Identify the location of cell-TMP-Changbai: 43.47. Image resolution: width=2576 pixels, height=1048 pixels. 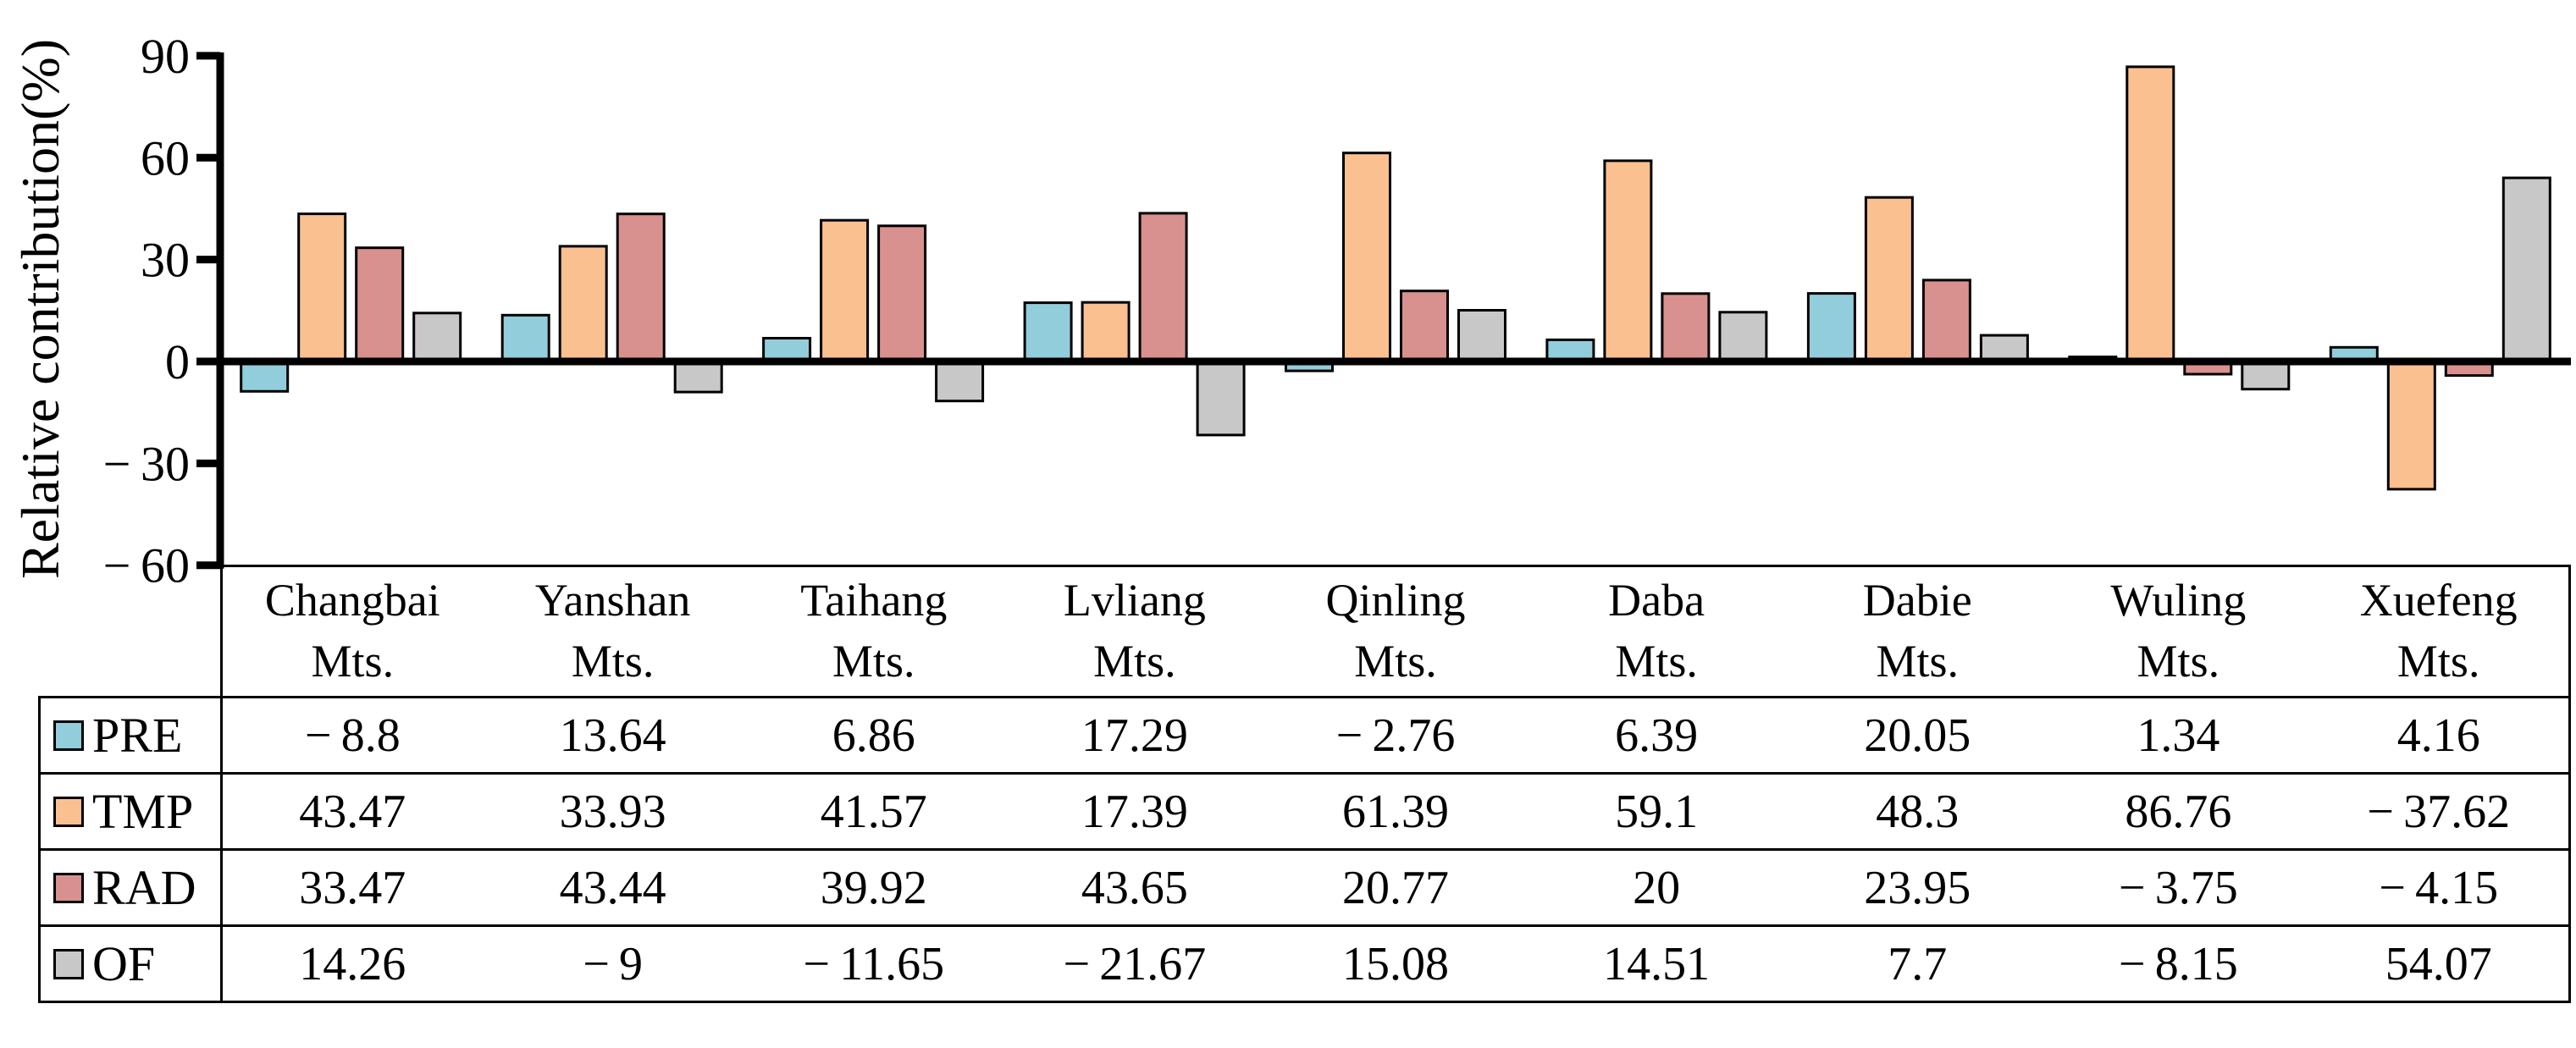
(351, 811).